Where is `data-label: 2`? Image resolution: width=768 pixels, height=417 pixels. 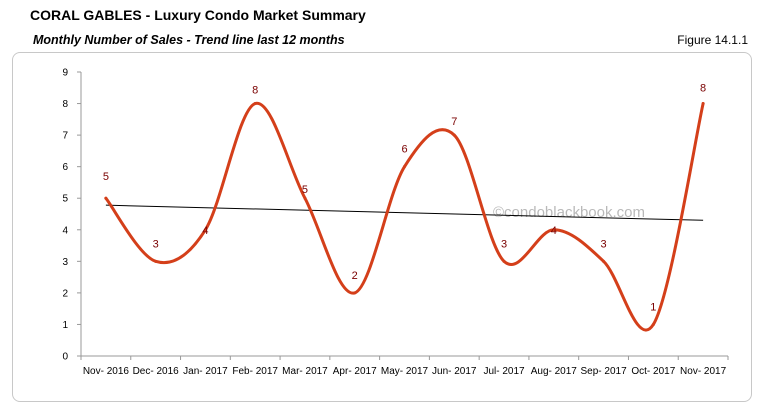 data-label: 2 is located at coordinates (355, 276).